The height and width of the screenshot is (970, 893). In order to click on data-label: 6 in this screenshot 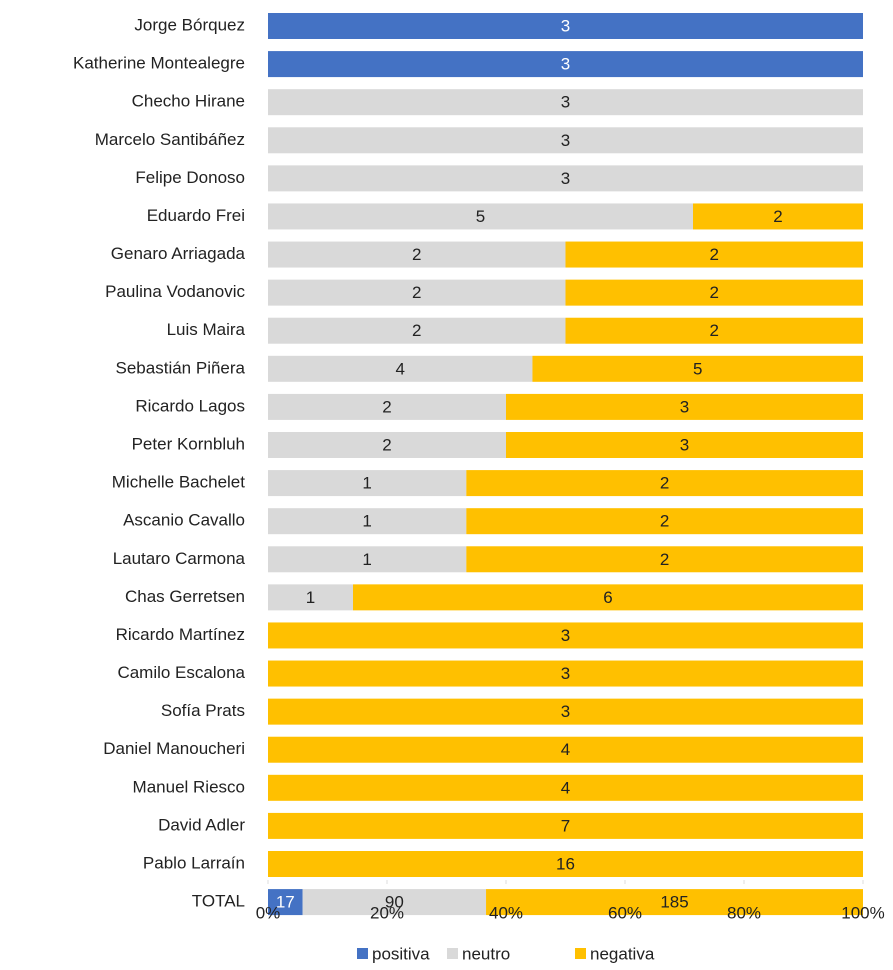, I will do `click(607, 597)`.